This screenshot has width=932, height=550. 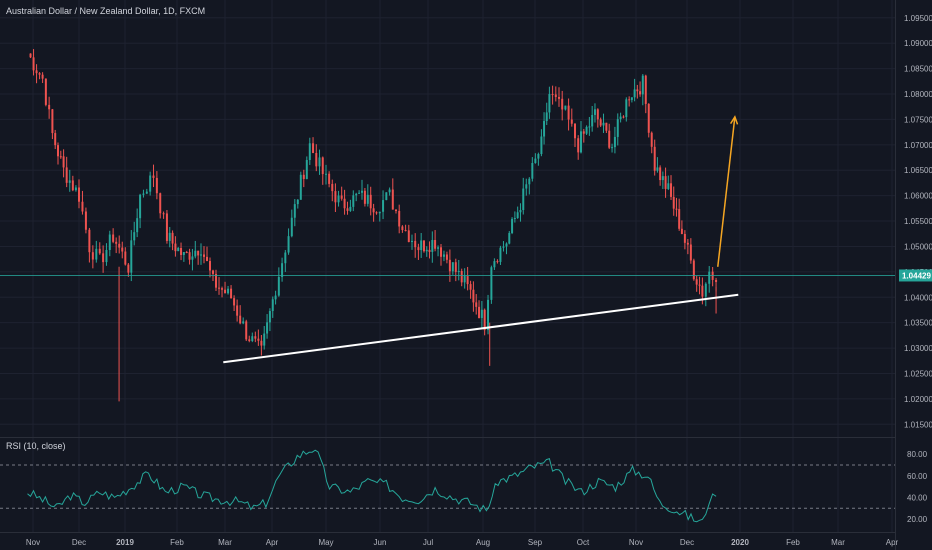 What do you see at coordinates (687, 542) in the screenshot?
I see `x-axis-tick-label: Dec` at bounding box center [687, 542].